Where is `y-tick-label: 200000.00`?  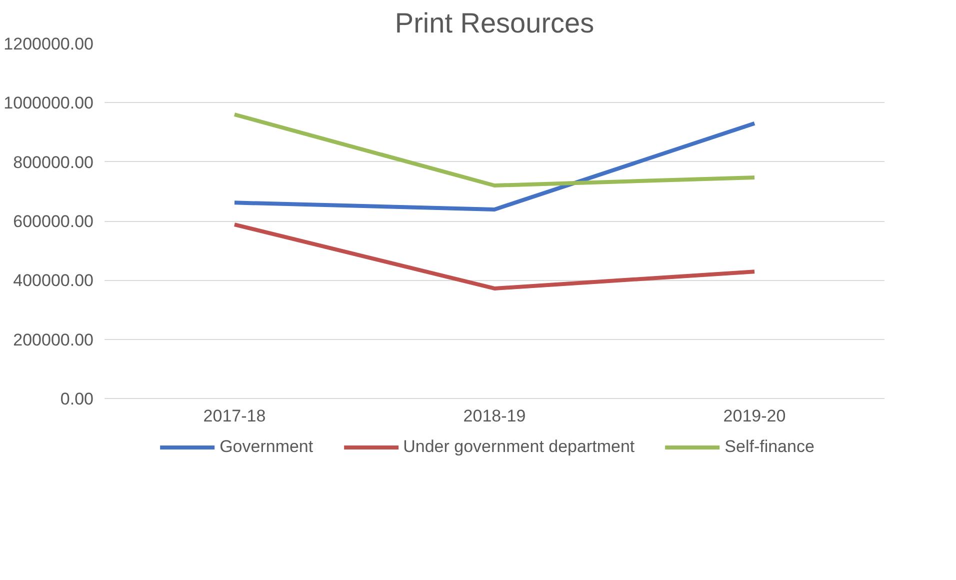 y-tick-label: 200000.00 is located at coordinates (53, 340).